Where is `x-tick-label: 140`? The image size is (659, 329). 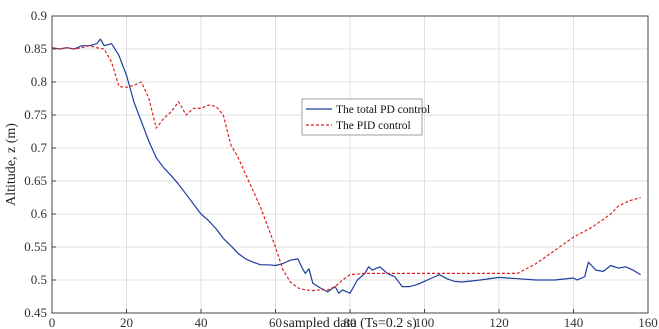
x-tick-label: 140 is located at coordinates (574, 322).